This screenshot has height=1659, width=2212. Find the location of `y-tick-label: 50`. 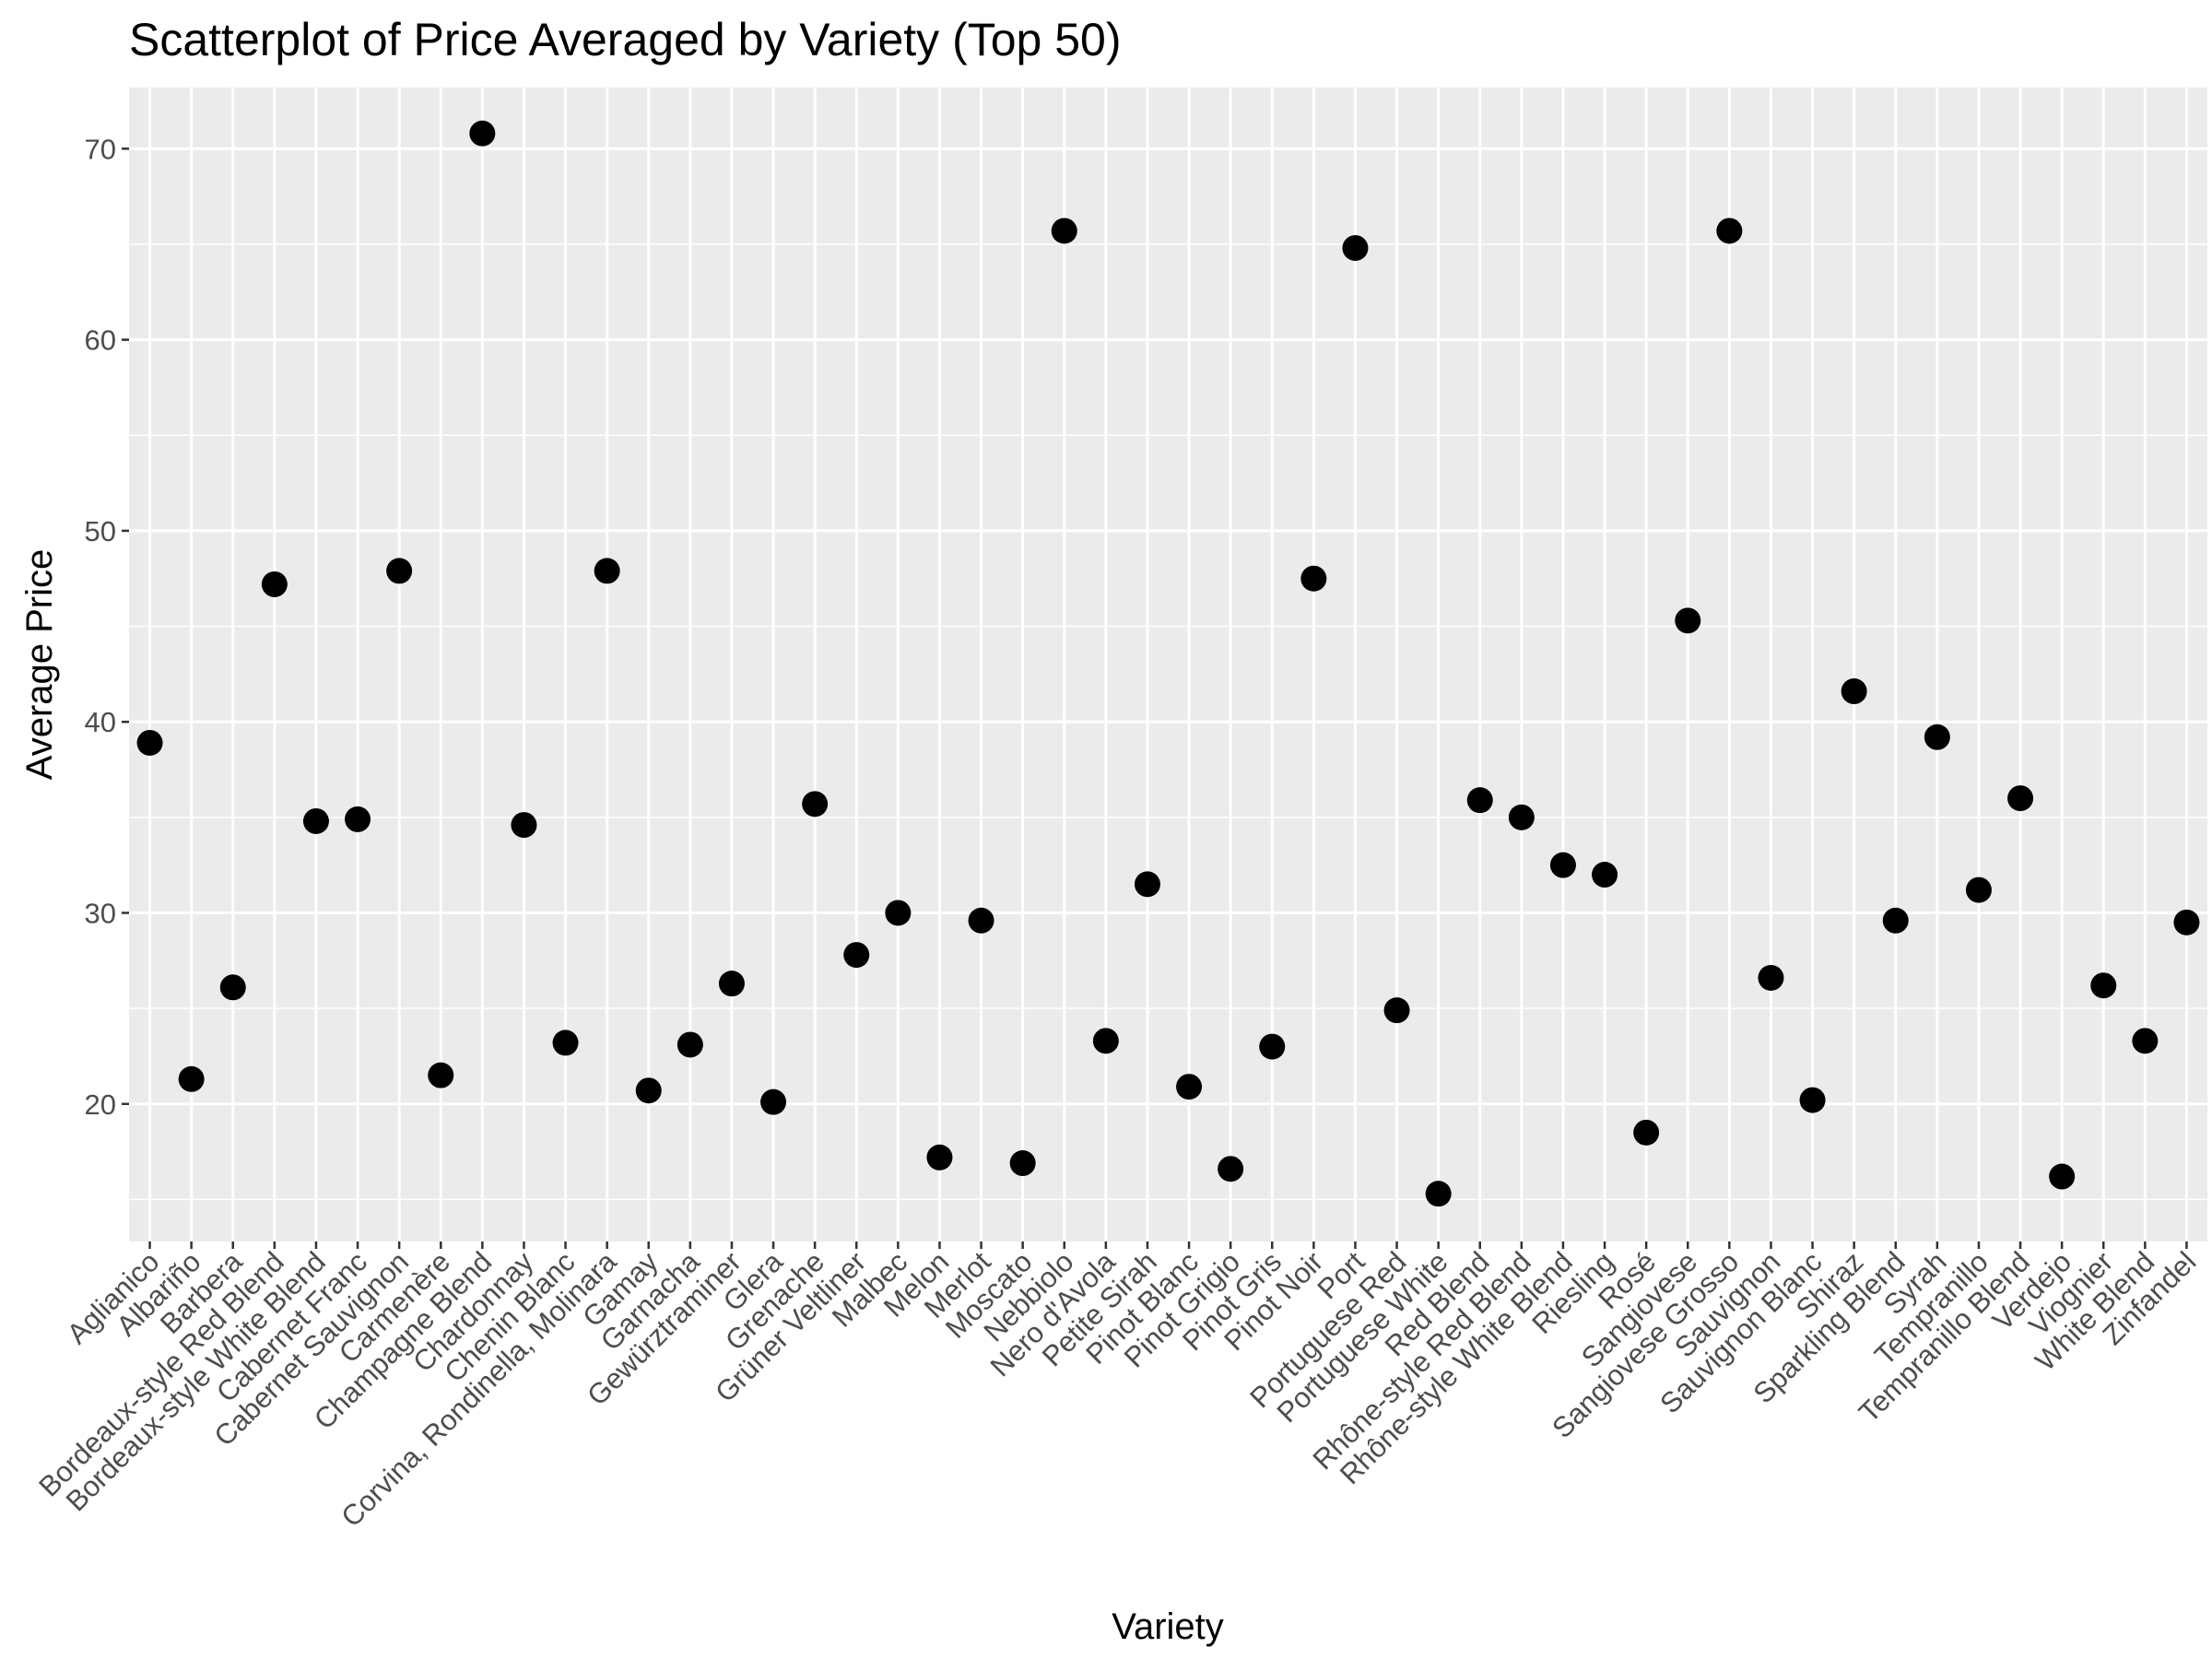

y-tick-label: 50 is located at coordinates (100, 531).